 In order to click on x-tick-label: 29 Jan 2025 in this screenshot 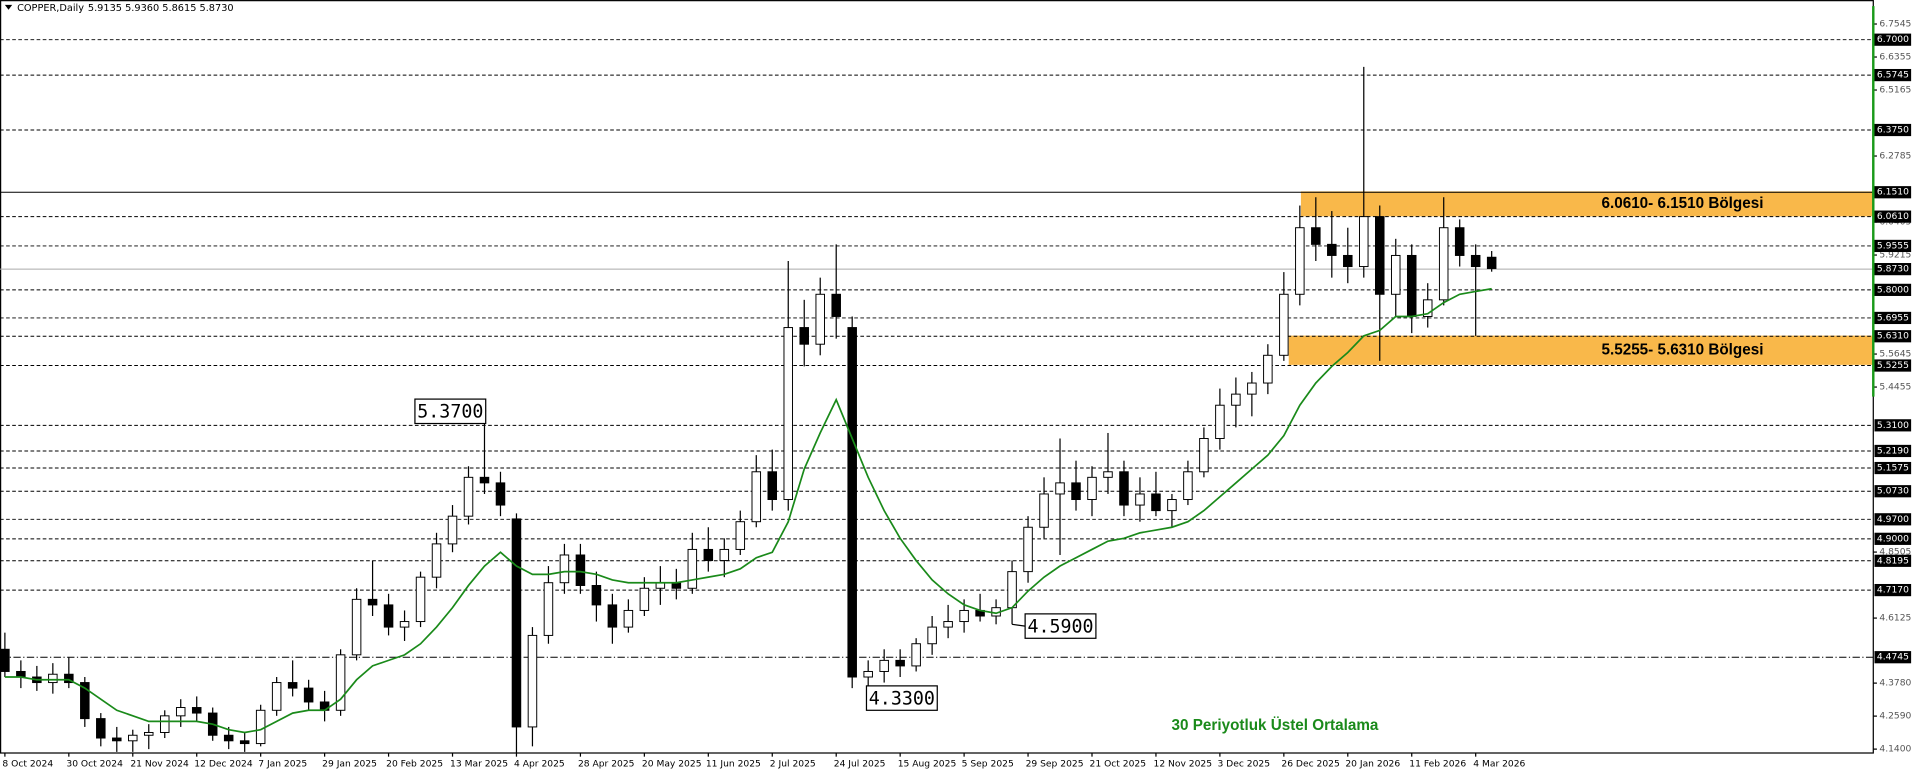, I will do `click(349, 764)`.